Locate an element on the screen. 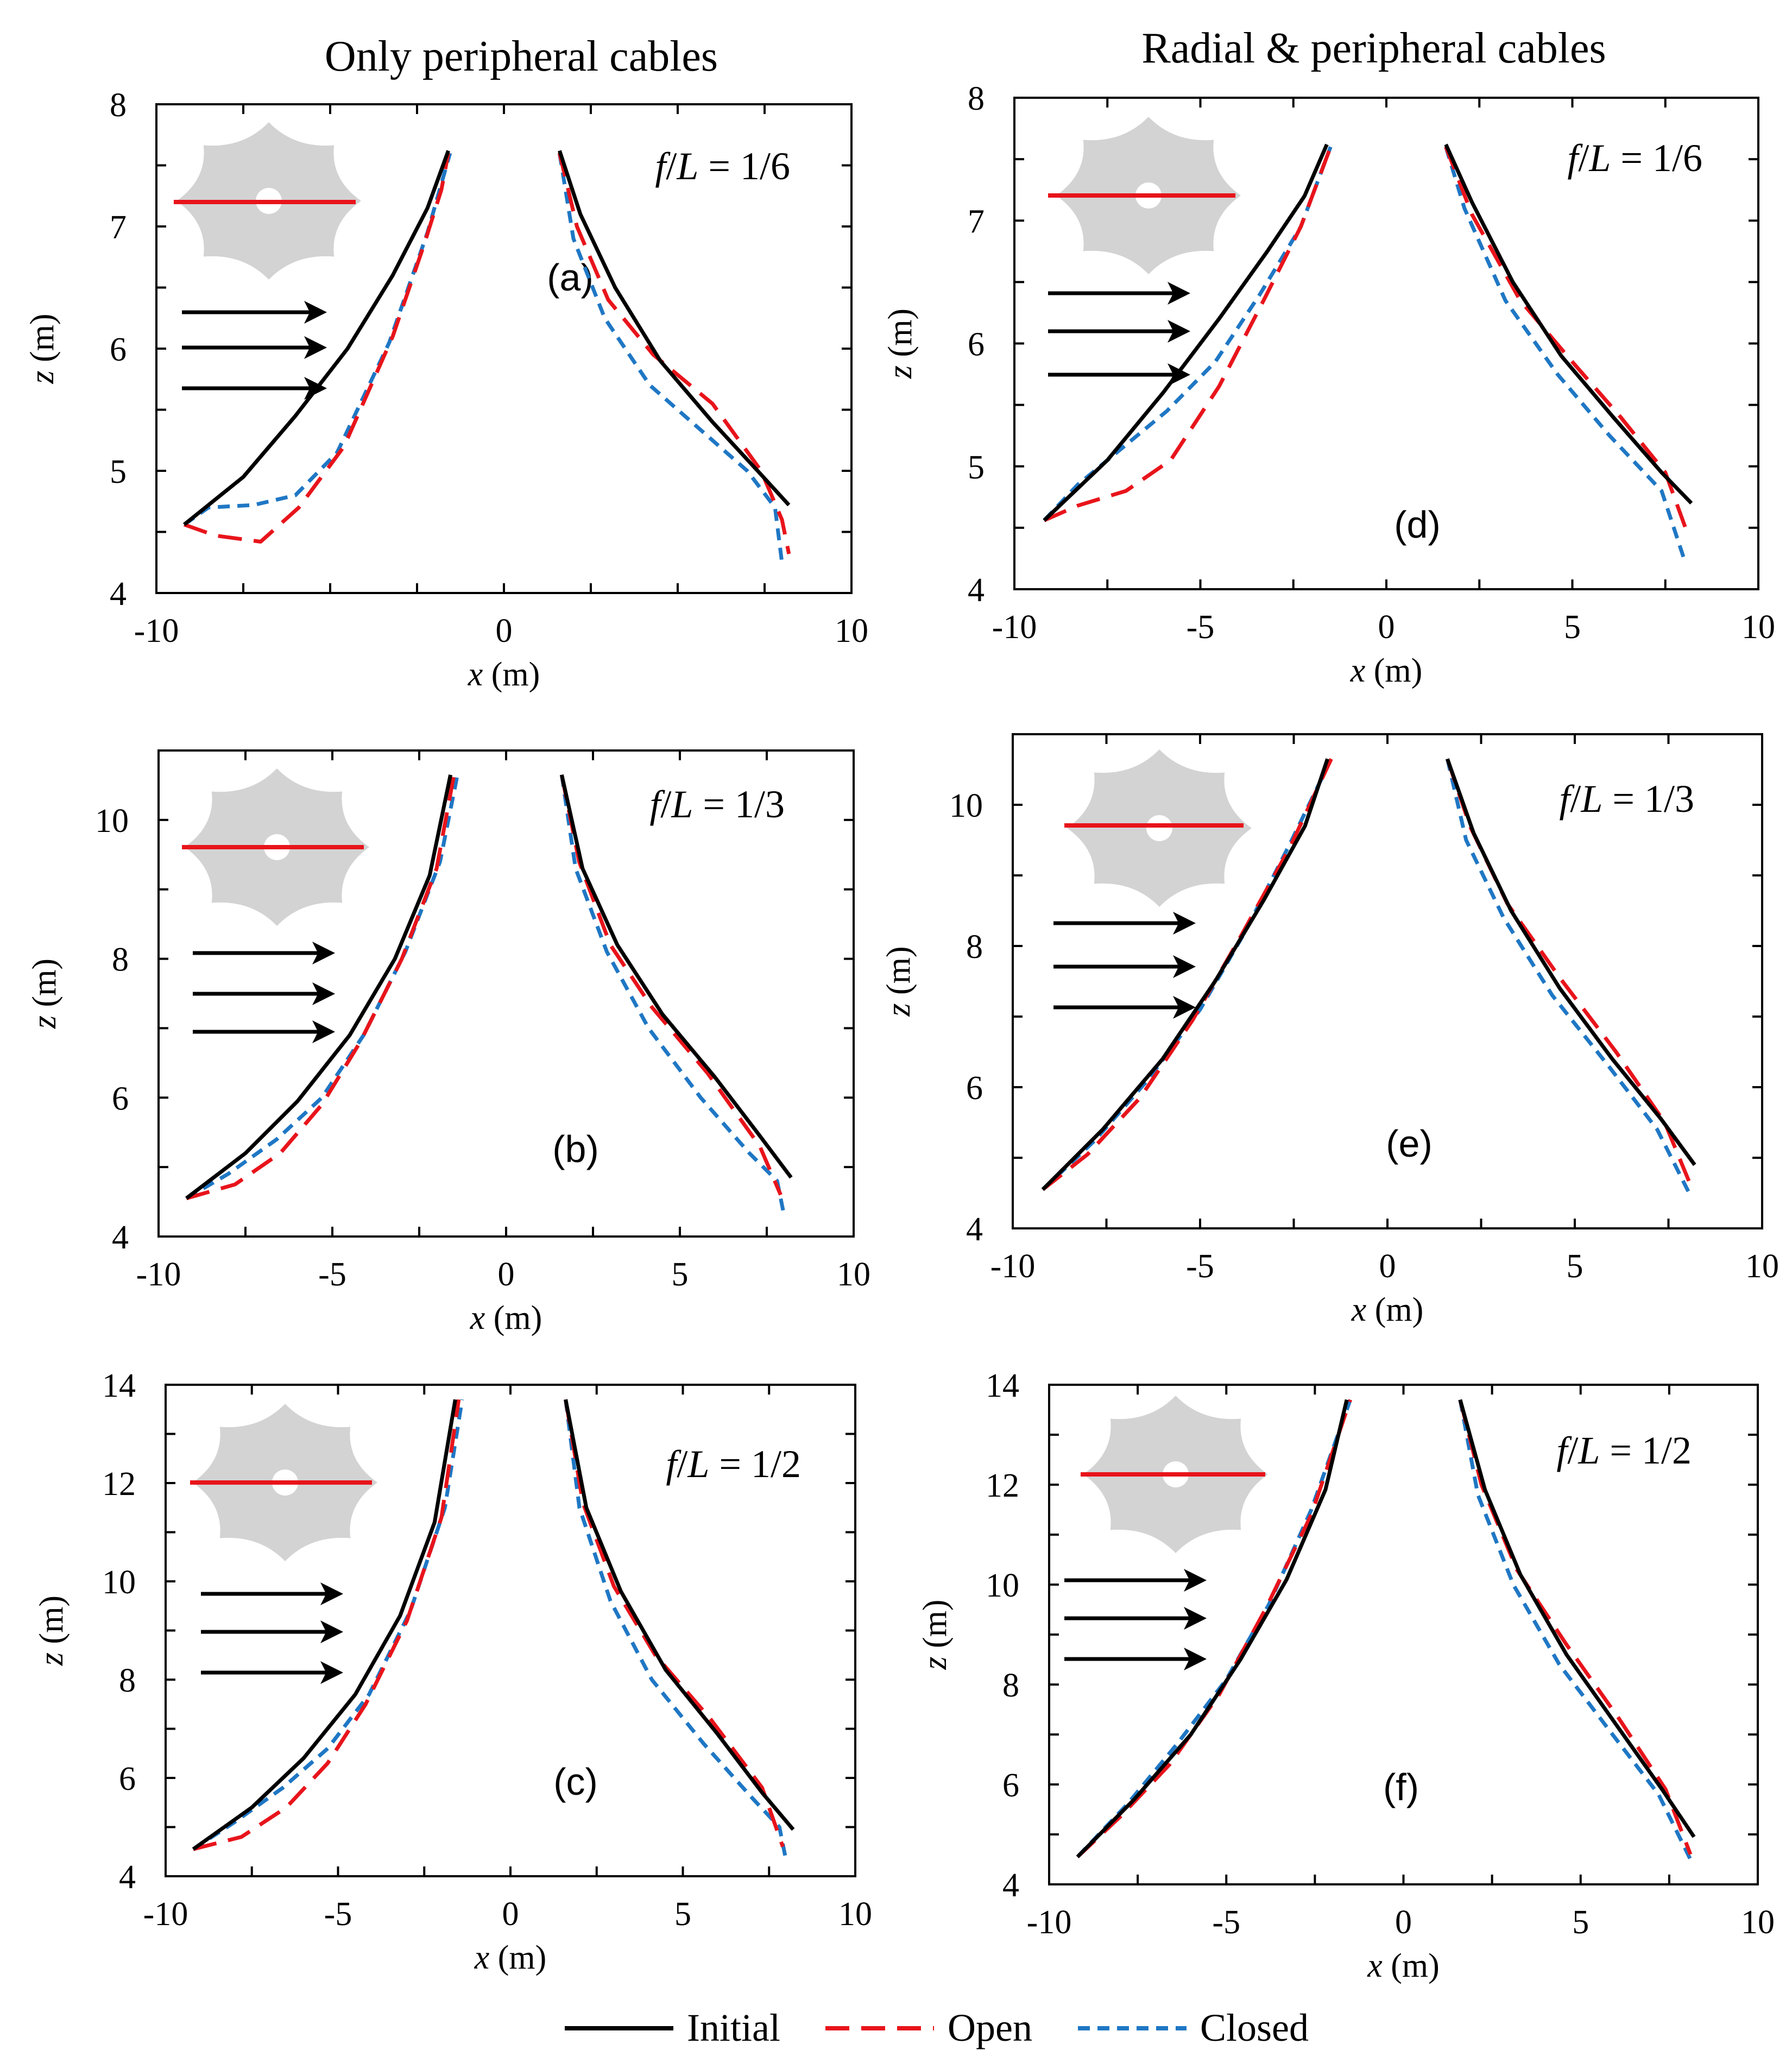 This screenshot has height=2069, width=1792. series-line-open-right is located at coordinates (674, 353).